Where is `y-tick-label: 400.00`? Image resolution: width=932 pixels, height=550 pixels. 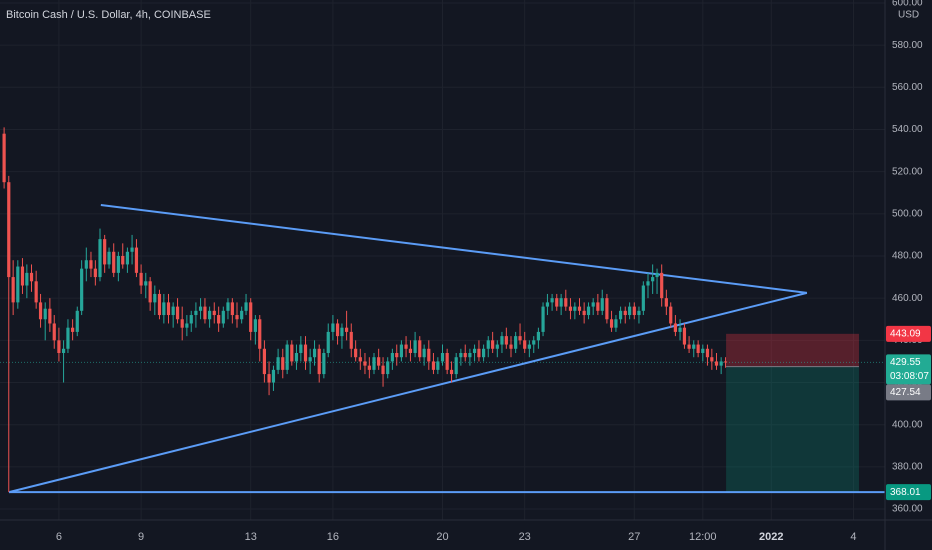
y-tick-label: 400.00 is located at coordinates (907, 424).